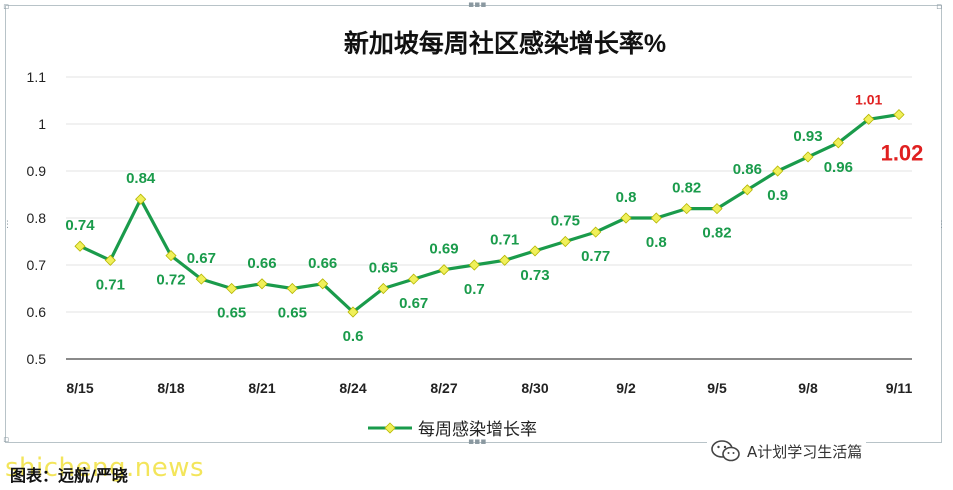 The width and height of the screenshot is (953, 490). What do you see at coordinates (37, 77) in the screenshot?
I see `y-tick-label: 1.1` at bounding box center [37, 77].